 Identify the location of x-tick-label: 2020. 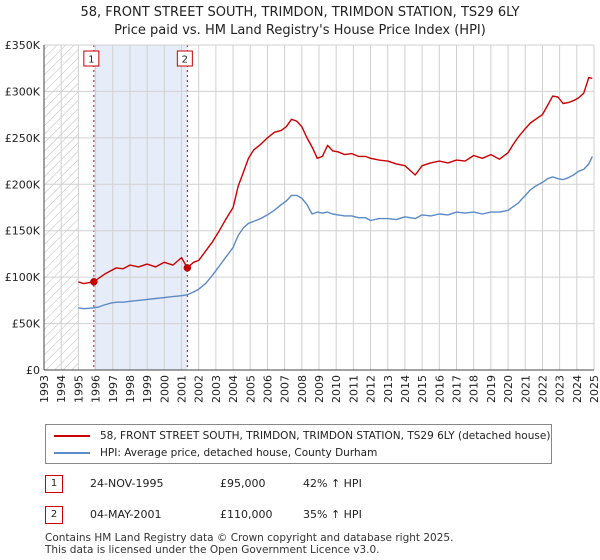
(508, 389).